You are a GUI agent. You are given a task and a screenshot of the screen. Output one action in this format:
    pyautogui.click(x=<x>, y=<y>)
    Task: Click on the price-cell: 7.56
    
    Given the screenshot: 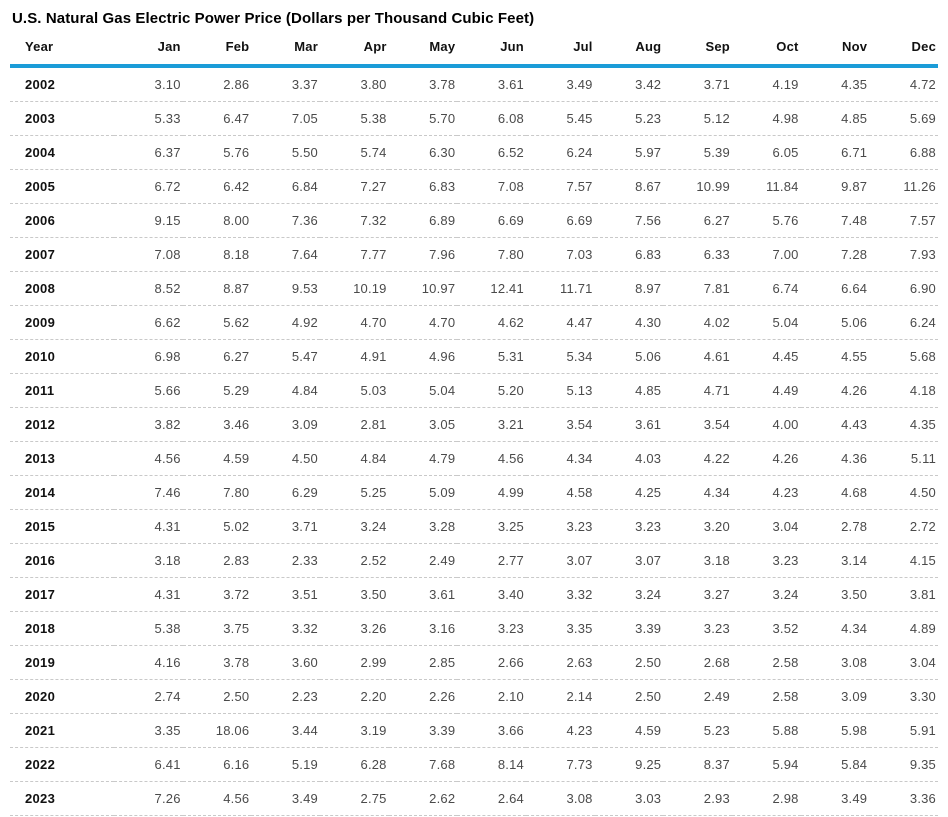 What is the action you would take?
    pyautogui.click(x=648, y=220)
    